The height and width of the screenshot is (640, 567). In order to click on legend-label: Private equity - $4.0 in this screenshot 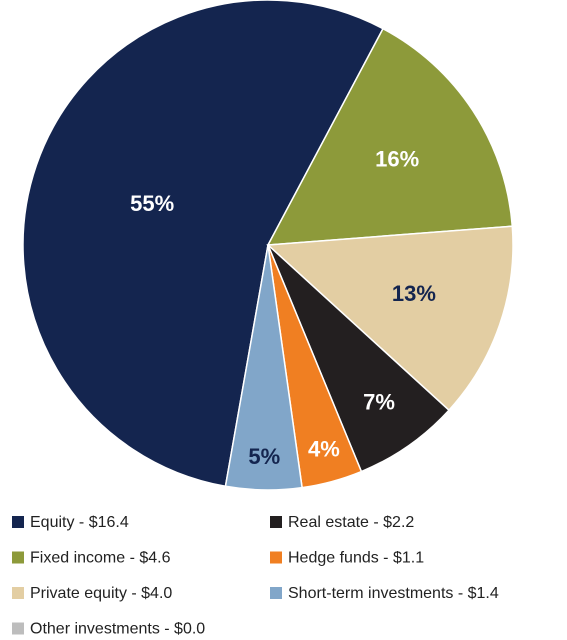, I will do `click(101, 593)`.